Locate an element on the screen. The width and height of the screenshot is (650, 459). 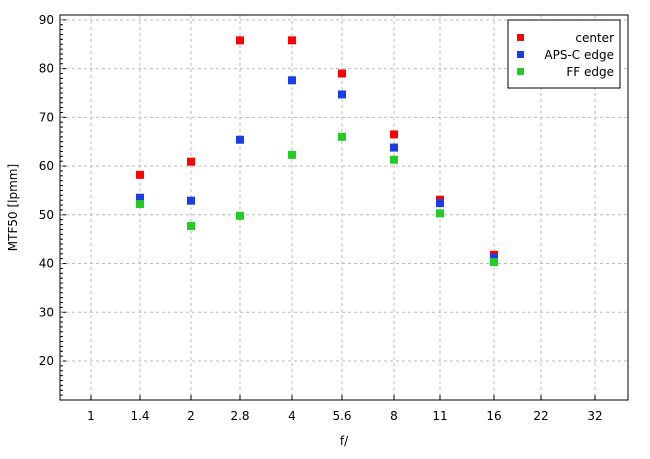
legend-label: FF edge is located at coordinates (590, 72).